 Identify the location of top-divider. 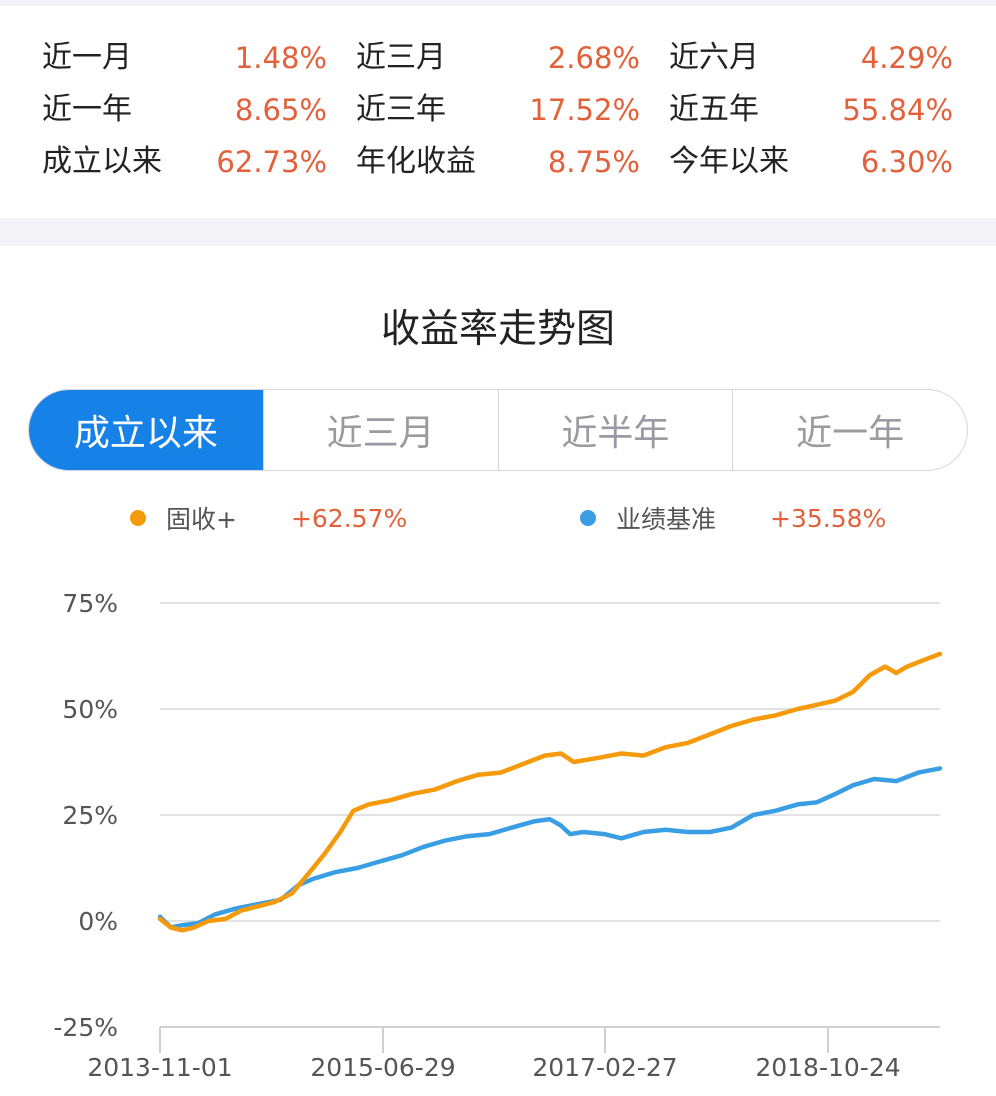
(498, 3).